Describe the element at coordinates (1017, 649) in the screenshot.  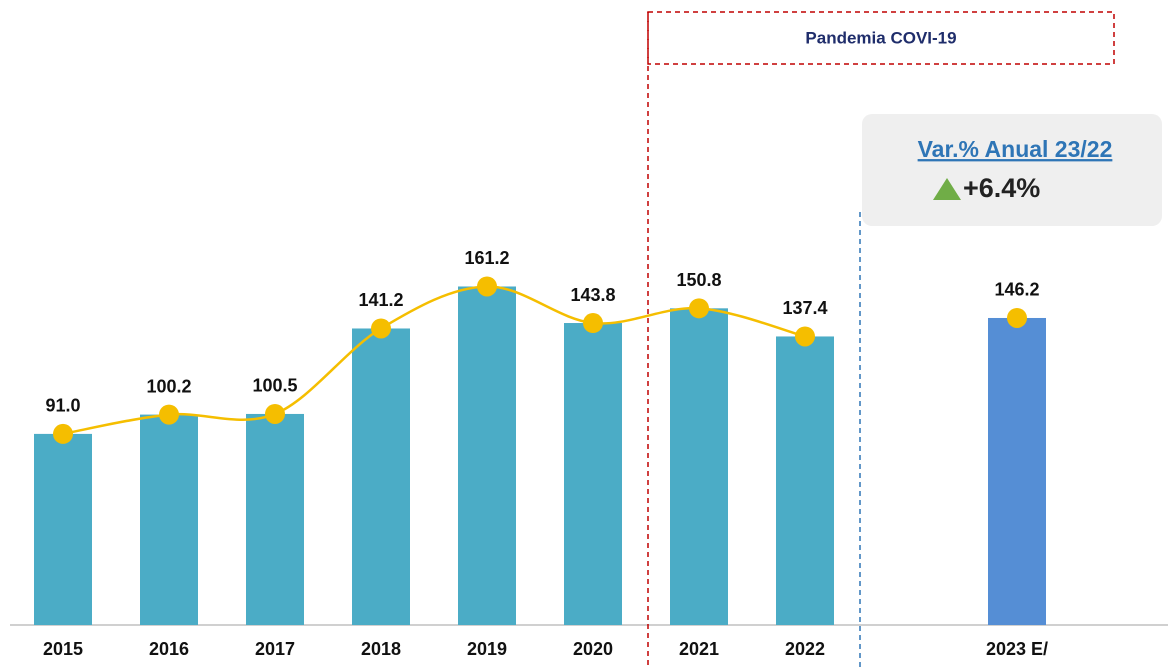
I see `x-tick-label: 2023 E/` at that location.